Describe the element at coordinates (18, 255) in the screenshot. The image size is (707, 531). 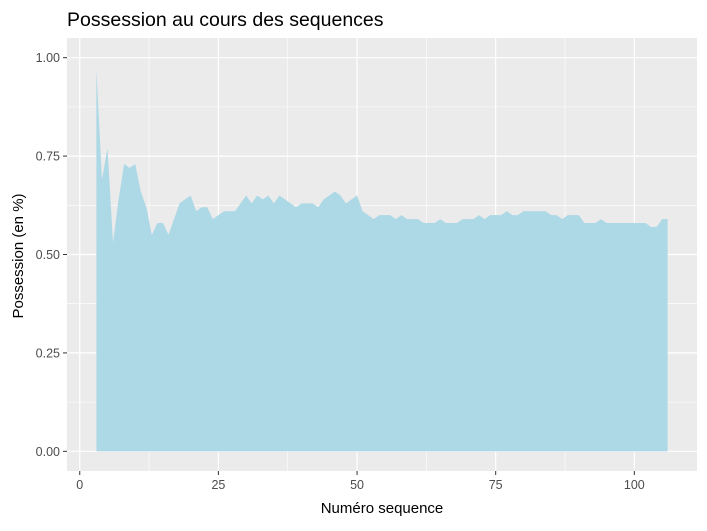
I see `y-axis-label: Possession (en %)` at that location.